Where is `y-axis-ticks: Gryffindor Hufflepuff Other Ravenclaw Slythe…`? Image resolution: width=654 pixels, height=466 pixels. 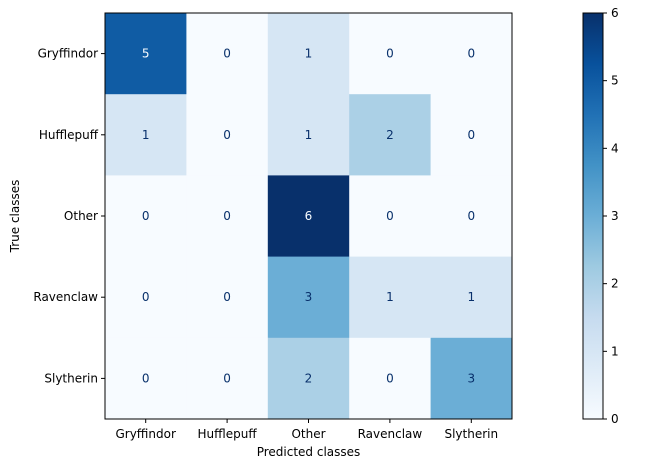 y-axis-ticks: Gryffindor Hufflepuff Other Ravenclaw Slythe… is located at coordinates (69, 216).